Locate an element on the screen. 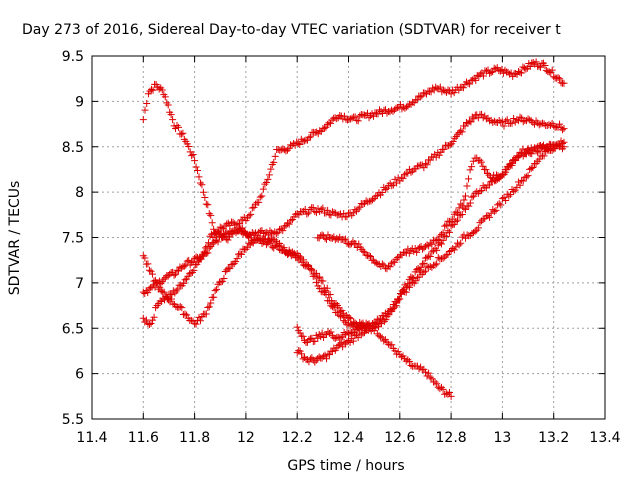 The width and height of the screenshot is (640, 480). x-tick-label: 12.6 is located at coordinates (399, 438).